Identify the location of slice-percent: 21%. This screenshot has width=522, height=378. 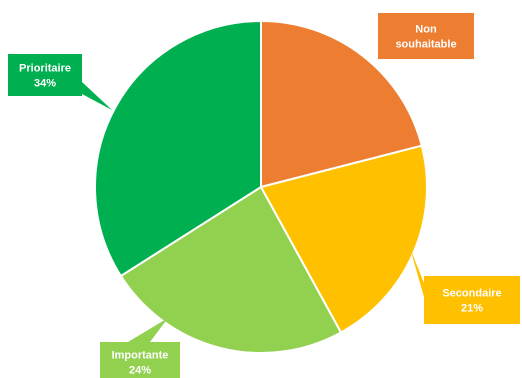
(472, 309).